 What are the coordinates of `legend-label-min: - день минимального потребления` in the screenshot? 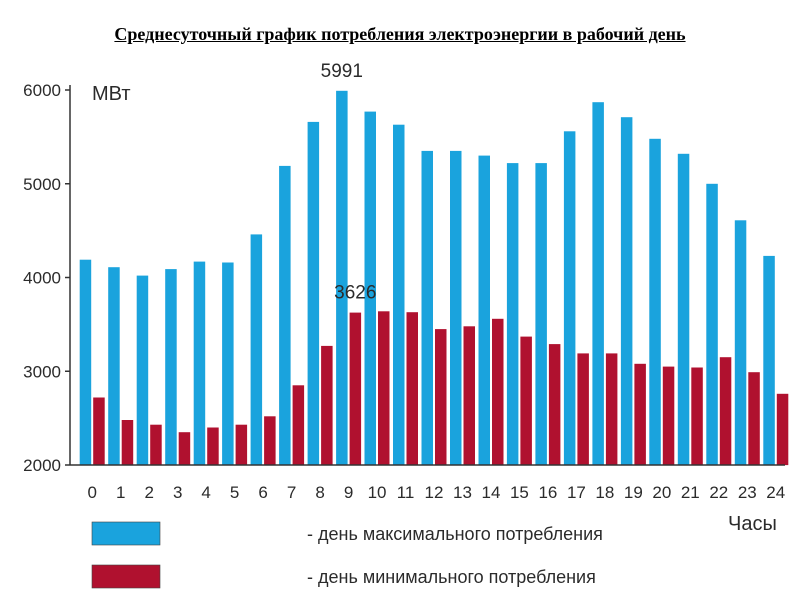 It's located at (451, 577).